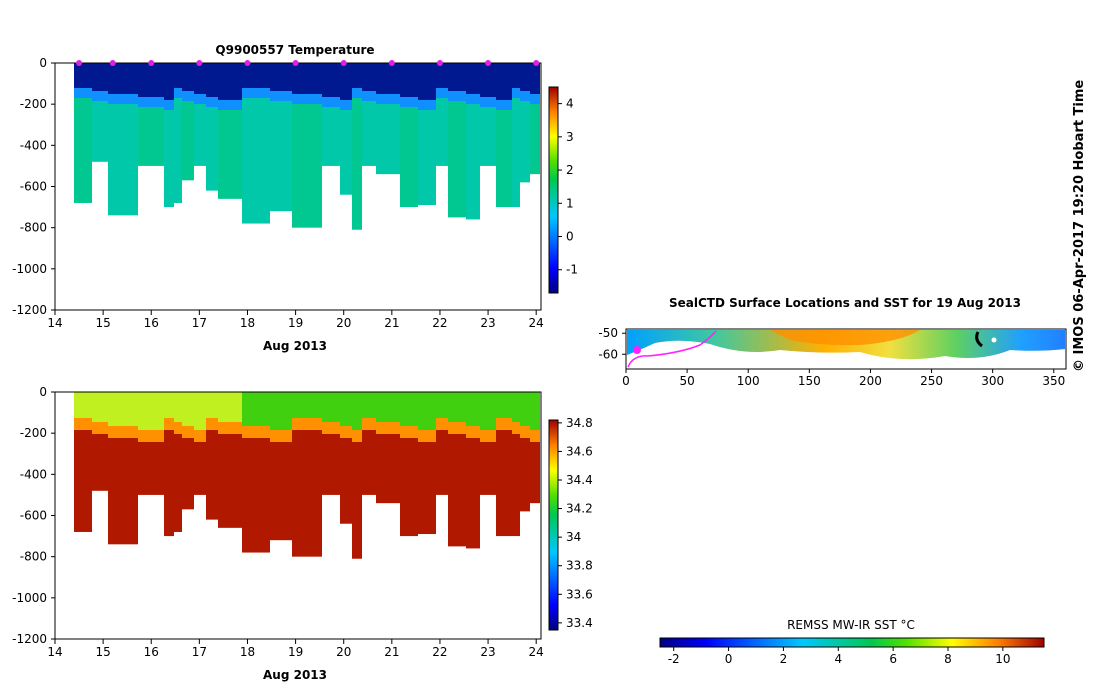  I want to click on temperature-xlabel: Aug 2013, so click(295, 346).